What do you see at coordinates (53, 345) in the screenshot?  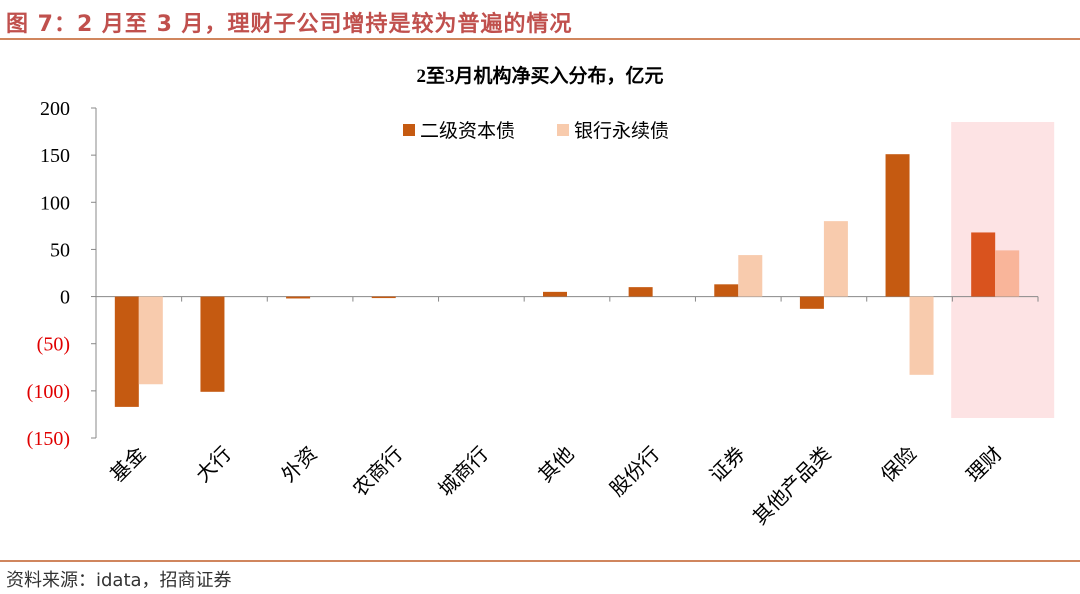 I see `y-tick-label: (50)` at bounding box center [53, 345].